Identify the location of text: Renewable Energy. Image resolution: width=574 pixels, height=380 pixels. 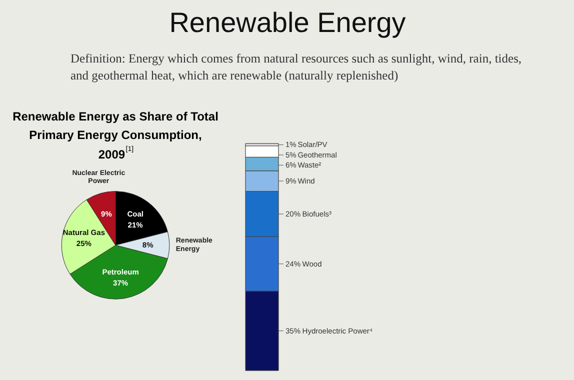
(287, 22).